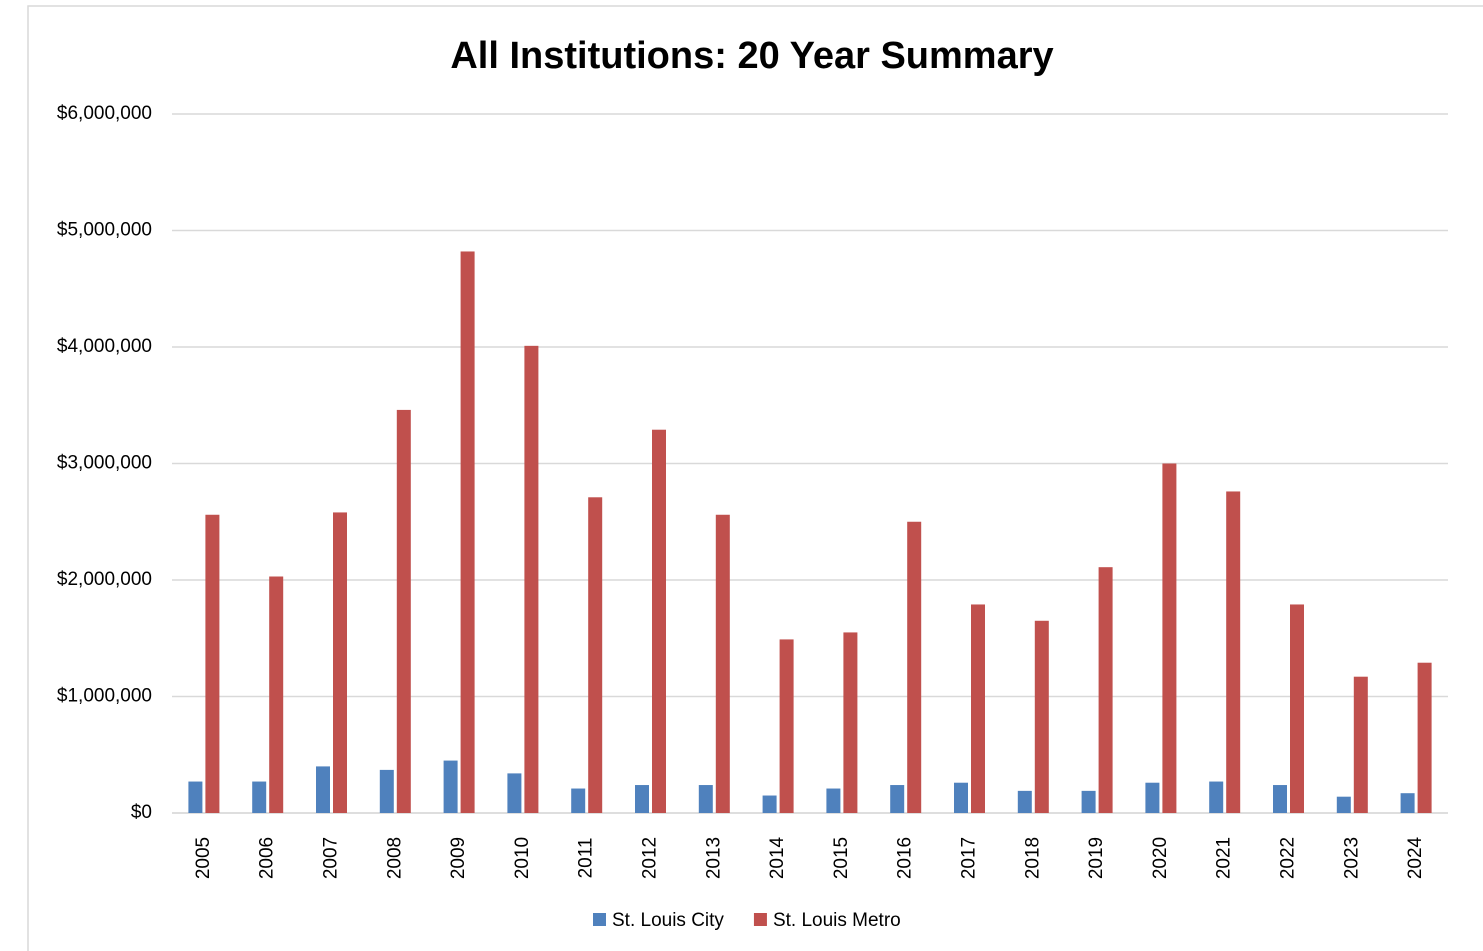 This screenshot has width=1483, height=951. I want to click on x-tick-label: 2014, so click(777, 857).